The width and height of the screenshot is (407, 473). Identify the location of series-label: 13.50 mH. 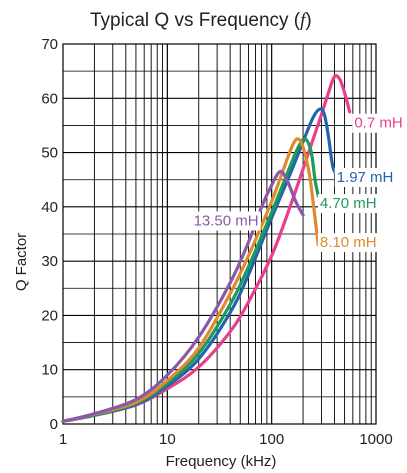
(226, 220).